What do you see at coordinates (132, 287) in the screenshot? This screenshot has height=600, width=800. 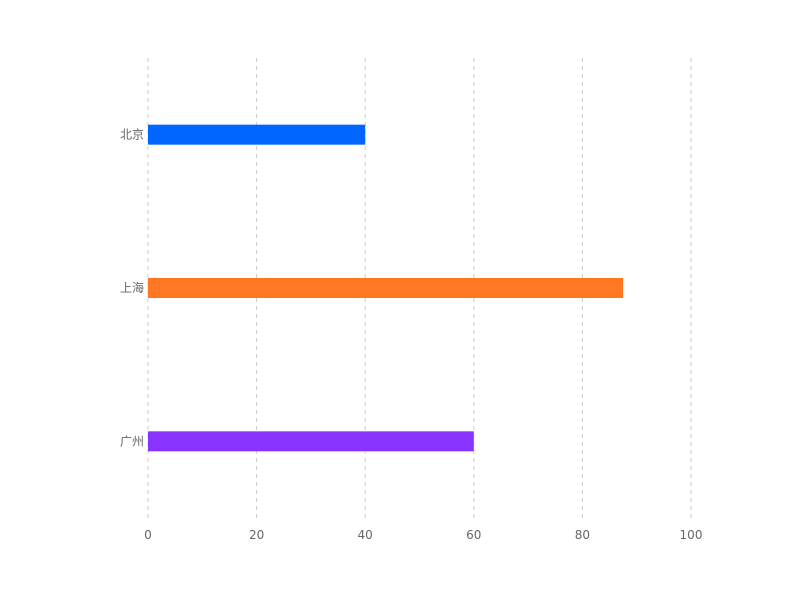 I see `y-category-label-1: 上海` at bounding box center [132, 287].